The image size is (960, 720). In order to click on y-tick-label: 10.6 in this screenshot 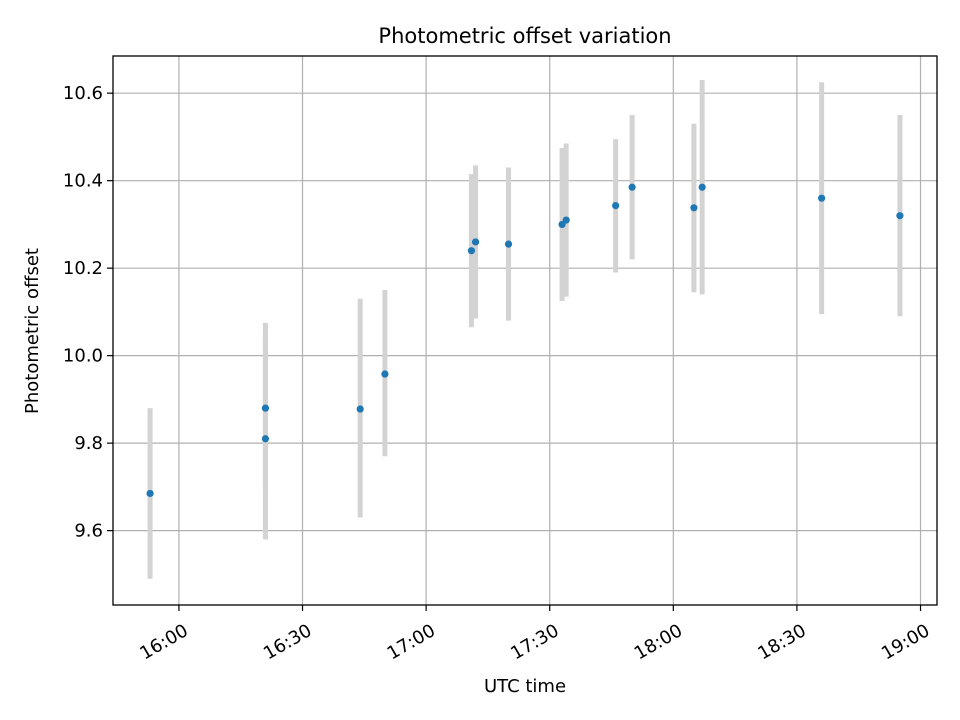, I will do `click(83, 93)`.